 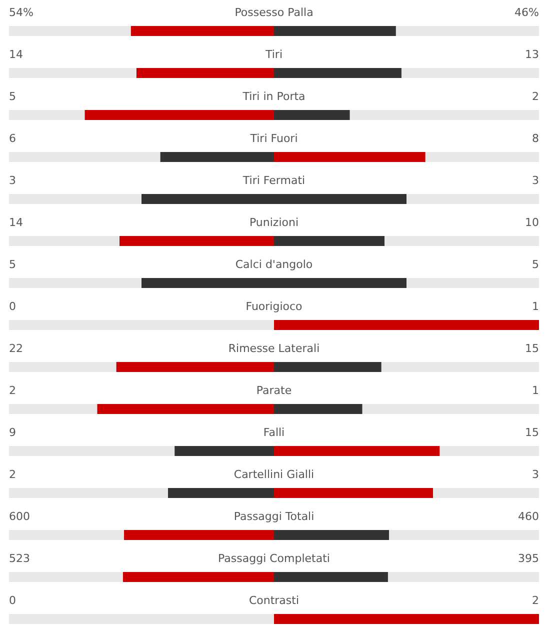 I want to click on y-tick-label: Calci d'angolo, so click(x=274, y=264).